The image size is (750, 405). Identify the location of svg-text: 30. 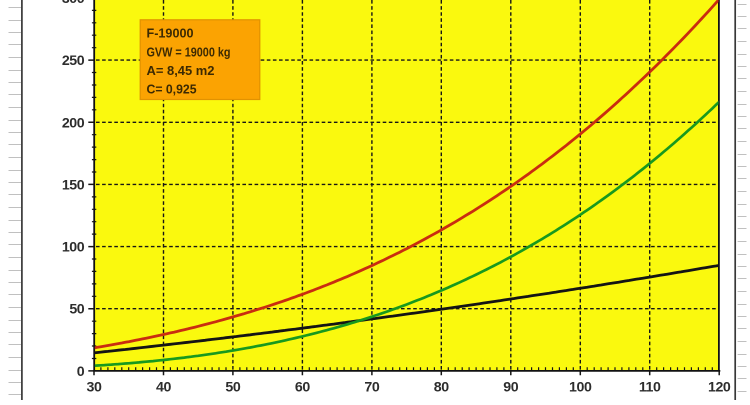
(94, 388).